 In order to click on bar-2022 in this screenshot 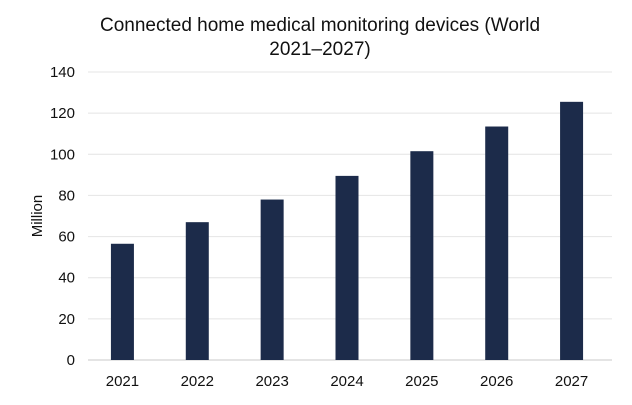, I will do `click(197, 291)`.